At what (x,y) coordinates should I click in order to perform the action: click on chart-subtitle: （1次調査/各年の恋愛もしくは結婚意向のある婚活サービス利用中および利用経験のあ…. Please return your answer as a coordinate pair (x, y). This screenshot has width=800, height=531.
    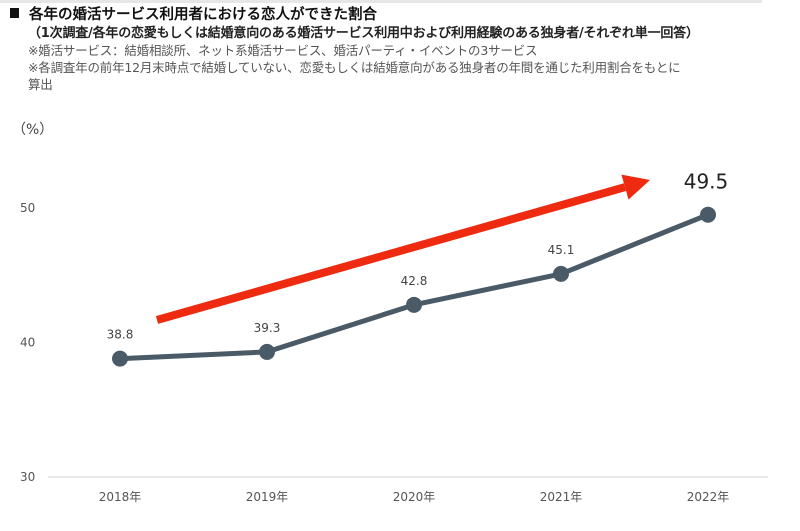
    Looking at the image, I should click on (363, 33).